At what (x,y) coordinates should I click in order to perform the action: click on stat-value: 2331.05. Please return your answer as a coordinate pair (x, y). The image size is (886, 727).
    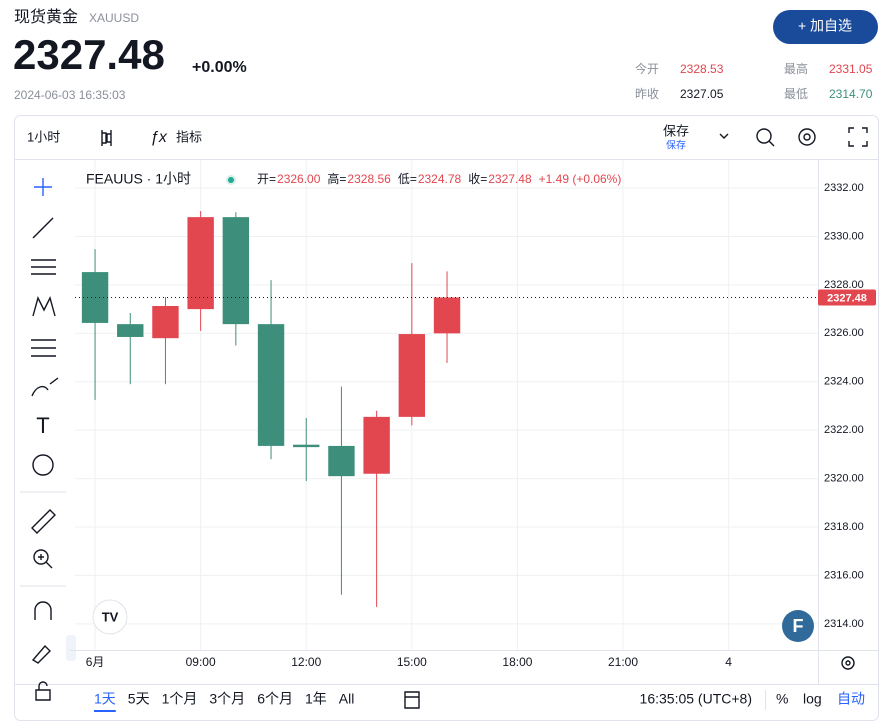
    Looking at the image, I should click on (851, 69).